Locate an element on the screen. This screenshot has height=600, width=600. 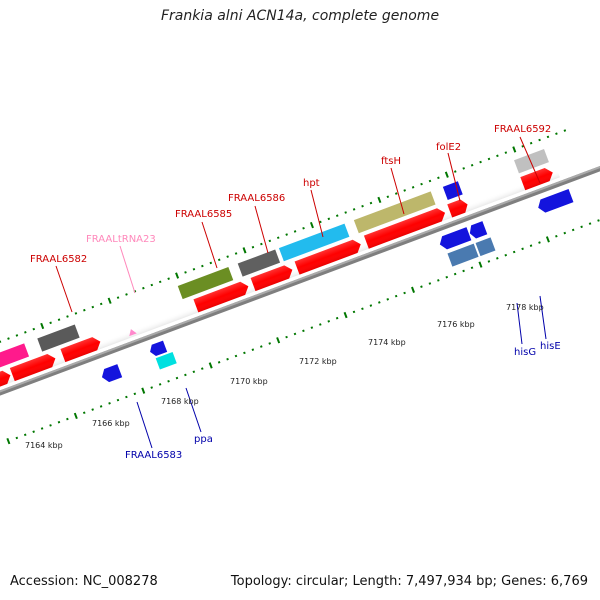
gene-label-hise: hisE is located at coordinates (550, 346).